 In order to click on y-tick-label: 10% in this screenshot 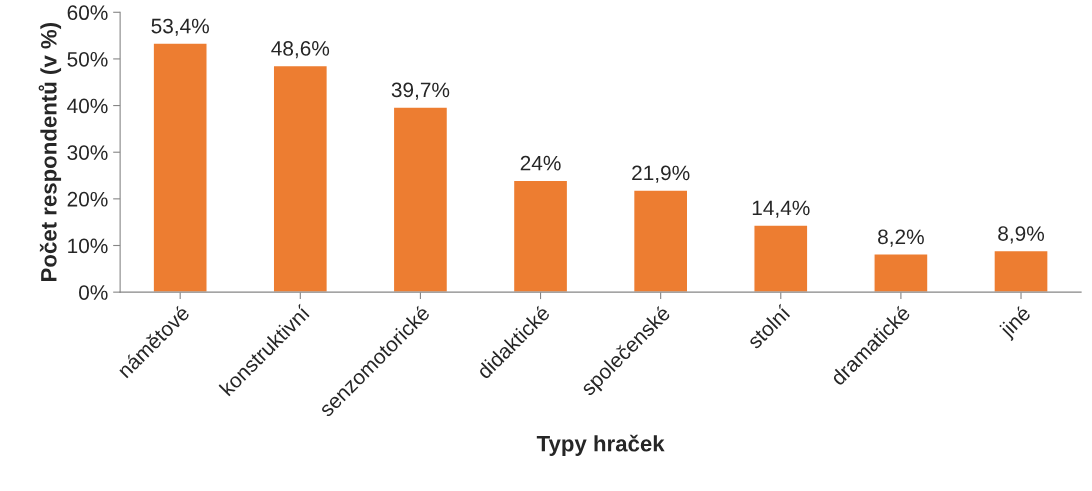, I will do `click(88, 246)`.